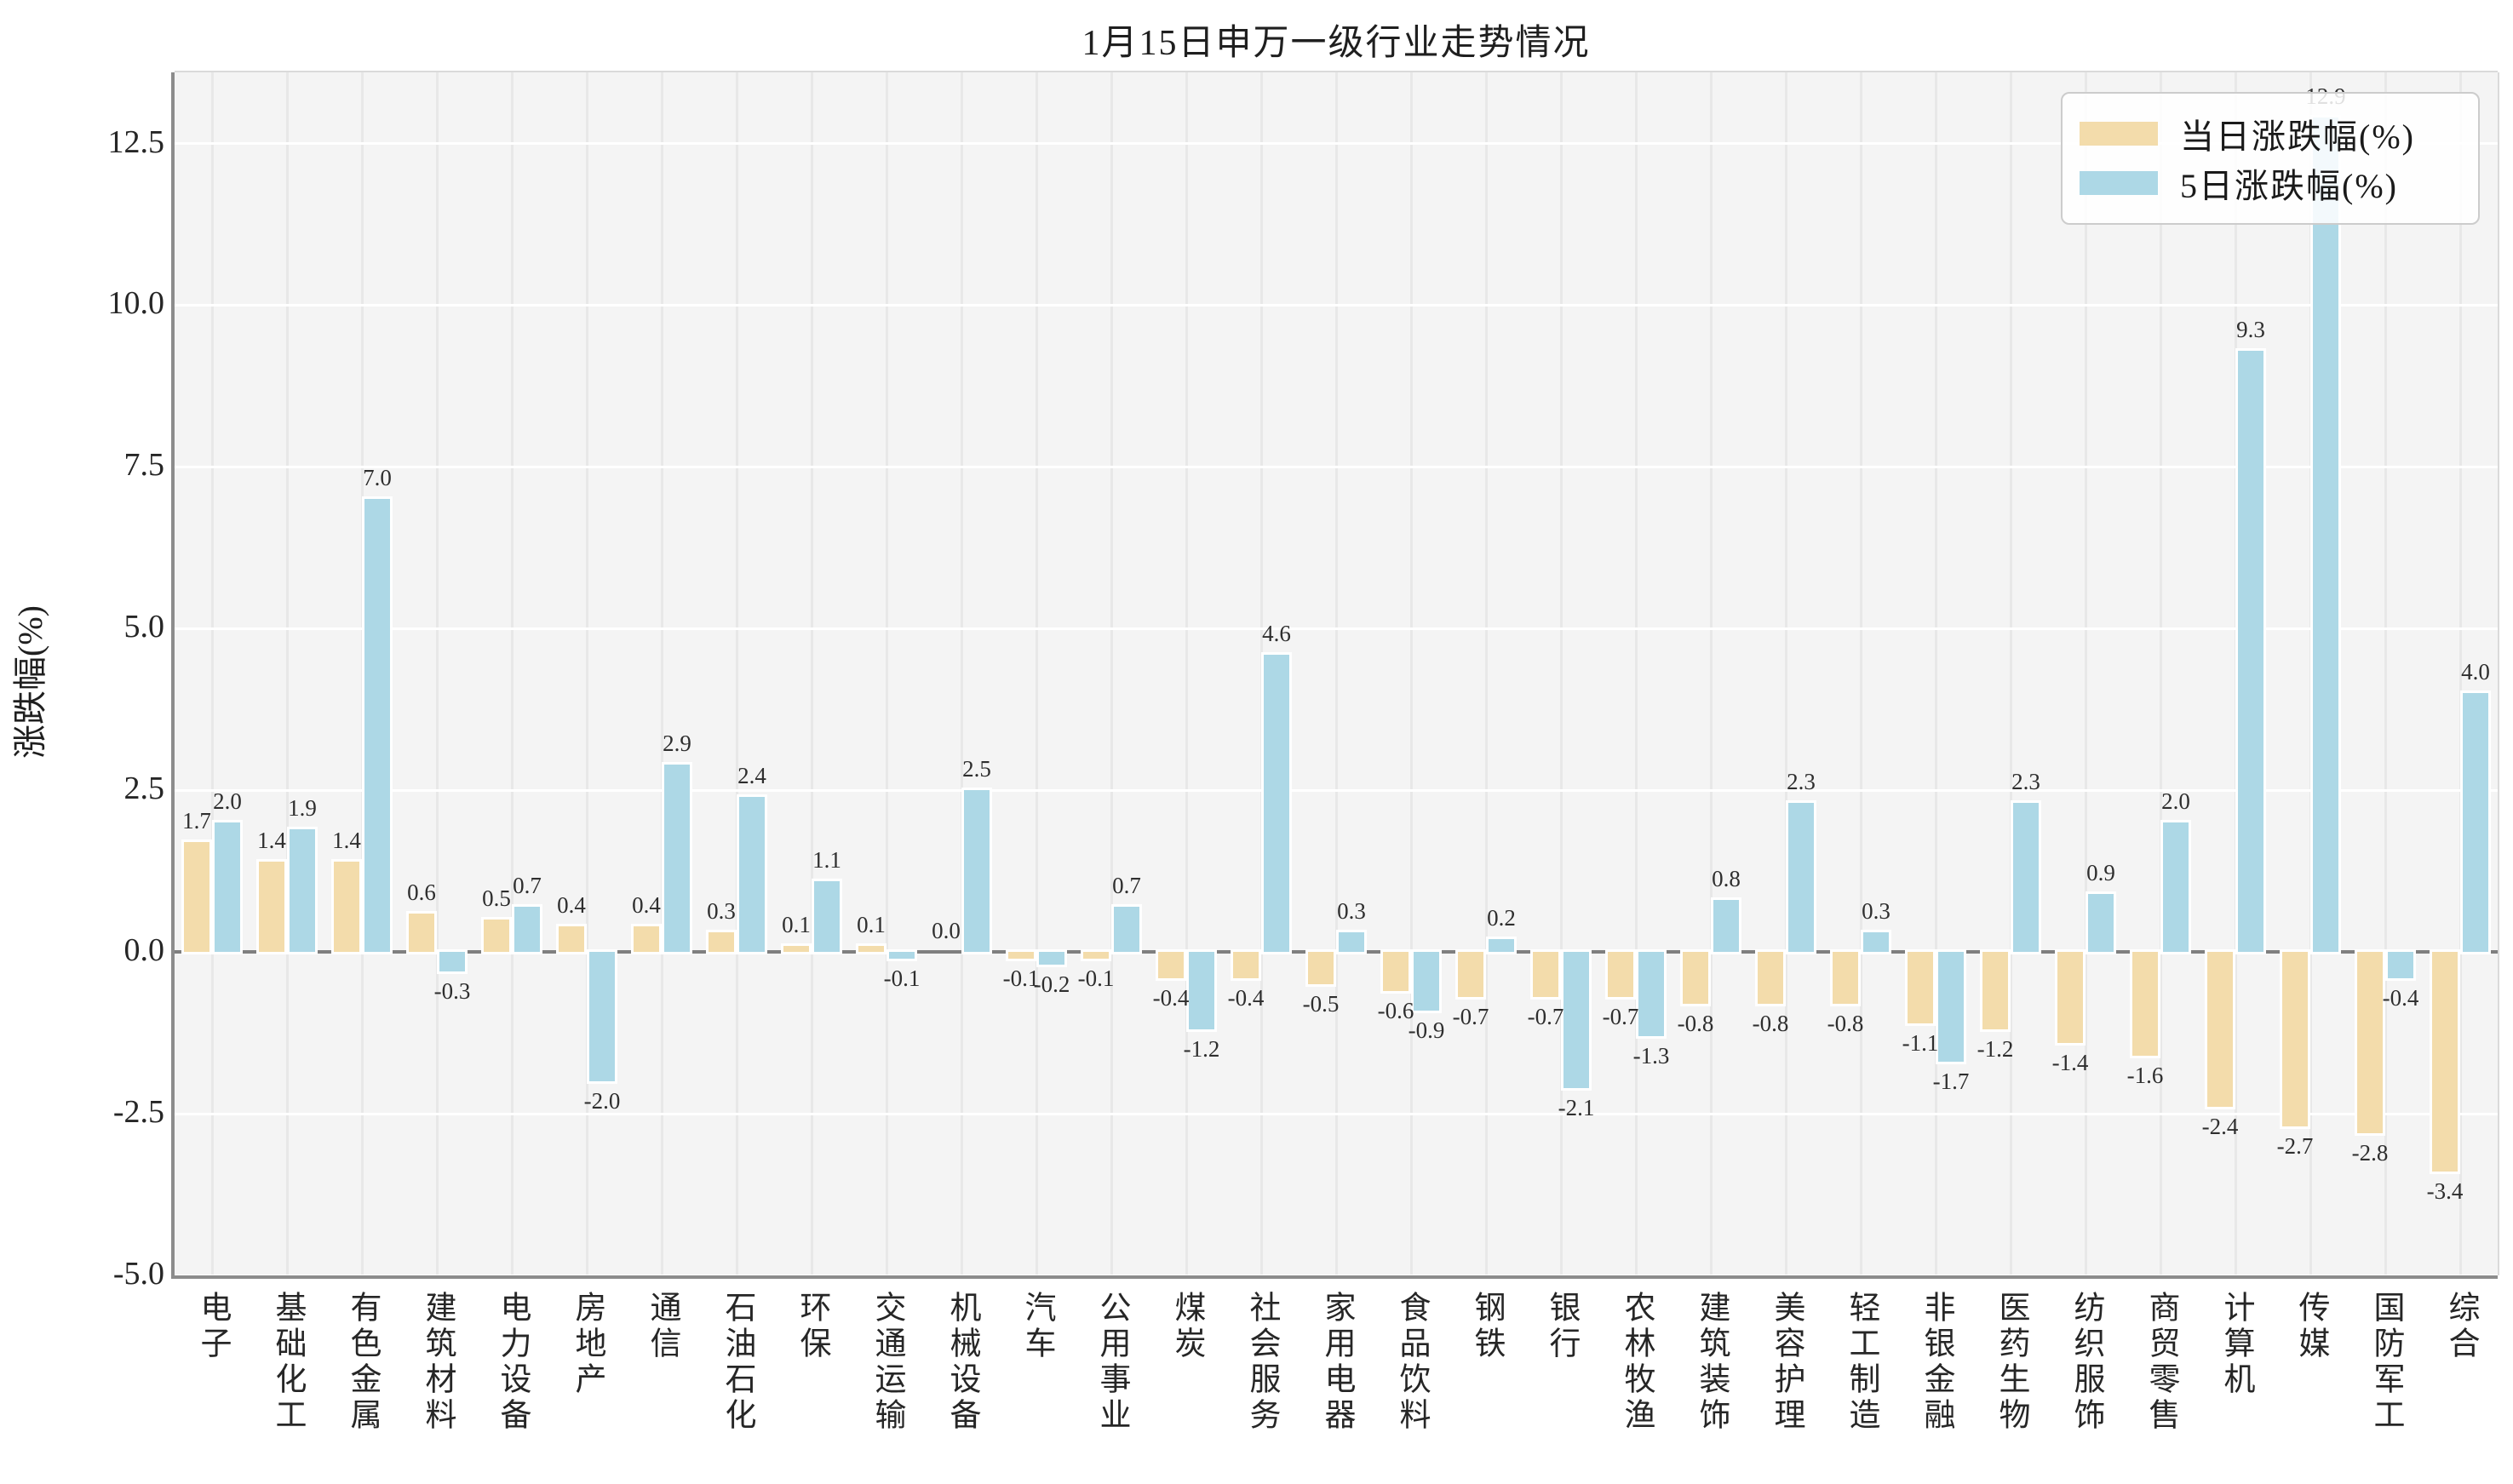 The height and width of the screenshot is (1484, 2513). What do you see at coordinates (1771, 978) in the screenshot?
I see `bar-daily-美容护理` at bounding box center [1771, 978].